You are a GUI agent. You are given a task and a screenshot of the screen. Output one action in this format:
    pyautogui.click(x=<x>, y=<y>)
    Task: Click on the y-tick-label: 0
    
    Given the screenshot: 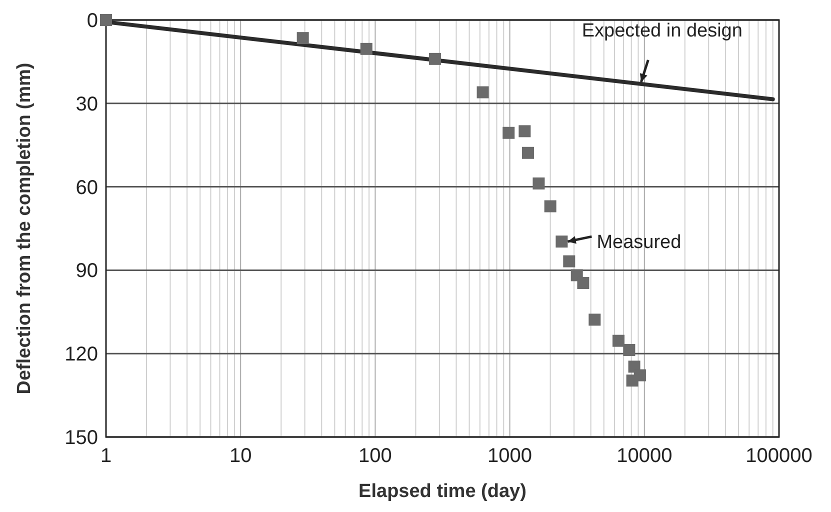 What is the action you would take?
    pyautogui.click(x=92, y=21)
    